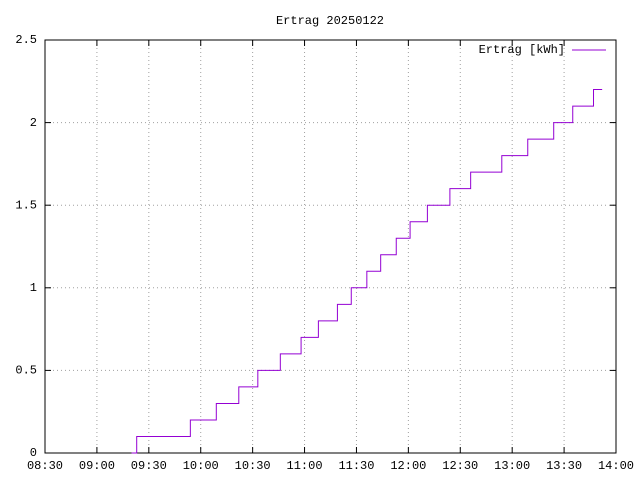 This screenshot has height=480, width=640. Describe the element at coordinates (330, 21) in the screenshot. I see `chart-title: Ertrag 20250122` at that location.